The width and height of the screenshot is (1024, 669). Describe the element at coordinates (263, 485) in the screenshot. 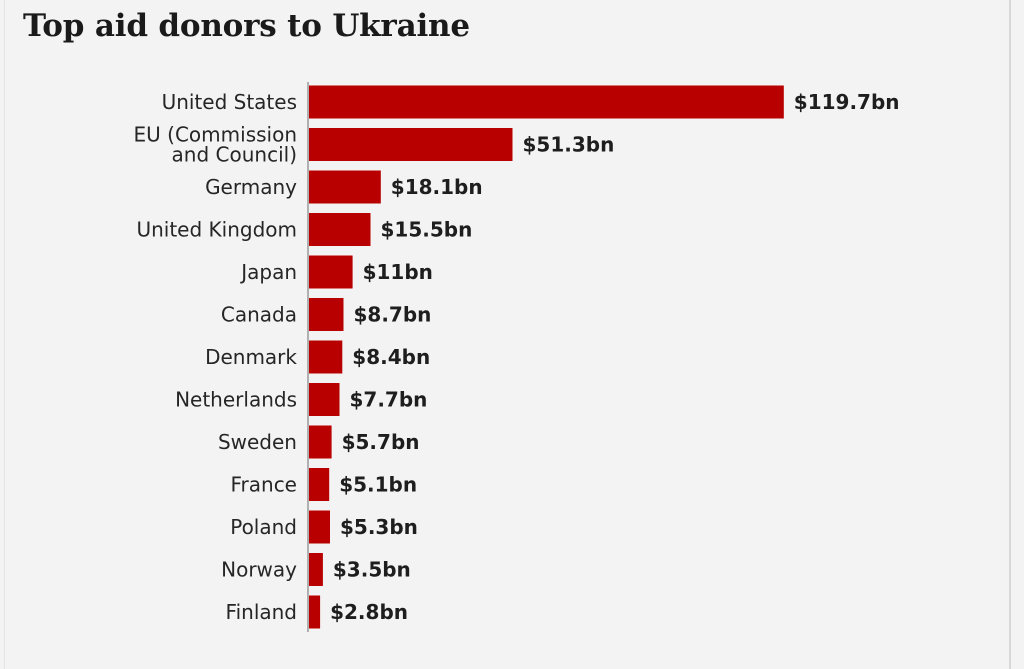

I see `category-label: France` at that location.